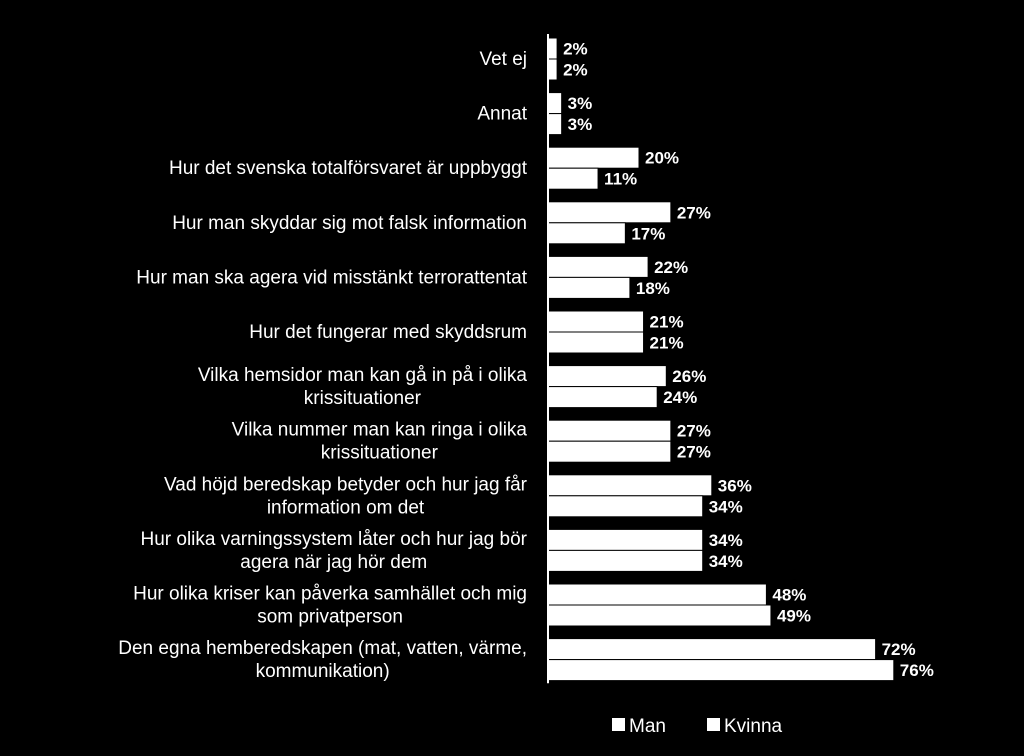  What do you see at coordinates (713, 724) in the screenshot?
I see `legend-swatch-kvinna` at bounding box center [713, 724].